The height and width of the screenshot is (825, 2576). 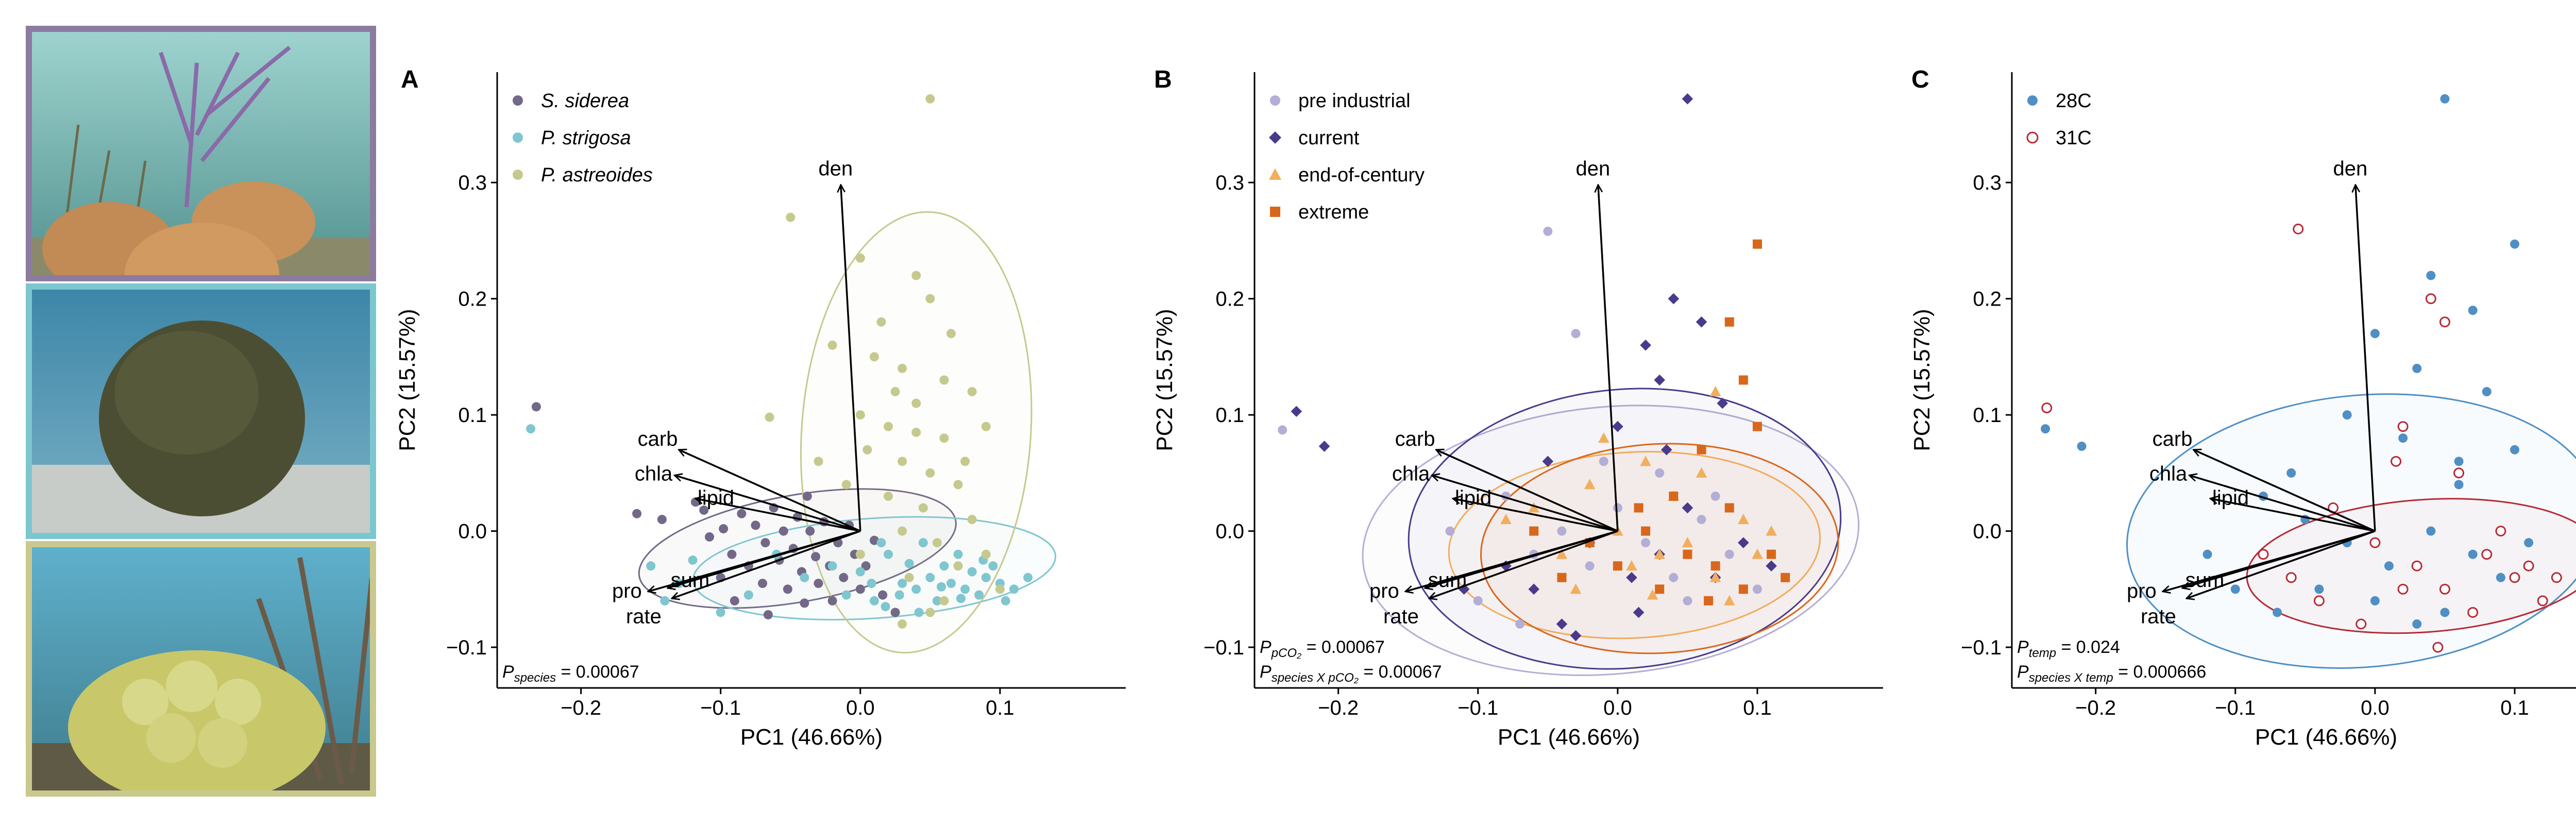 I want to click on loading-arrow-den, so click(x=1608, y=358).